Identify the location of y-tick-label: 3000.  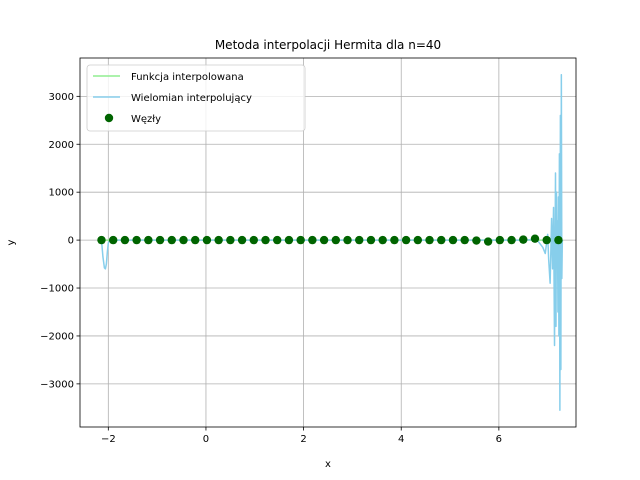
(61, 97).